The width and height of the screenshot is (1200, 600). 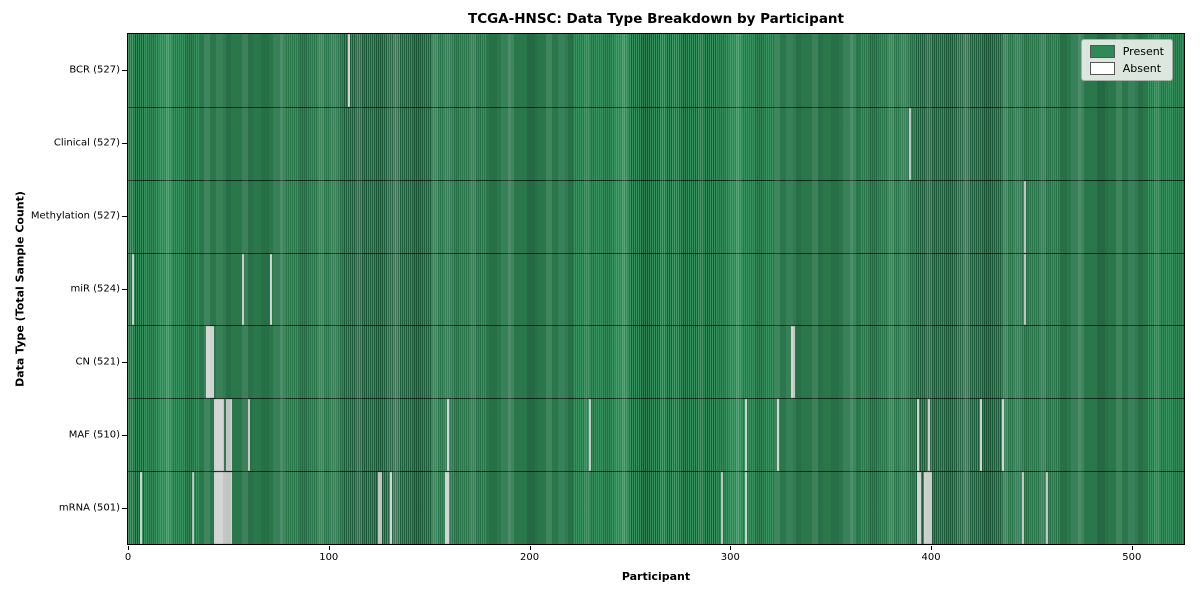 What do you see at coordinates (94, 435) in the screenshot?
I see `ytick-label-MAF: MAF (510)` at bounding box center [94, 435].